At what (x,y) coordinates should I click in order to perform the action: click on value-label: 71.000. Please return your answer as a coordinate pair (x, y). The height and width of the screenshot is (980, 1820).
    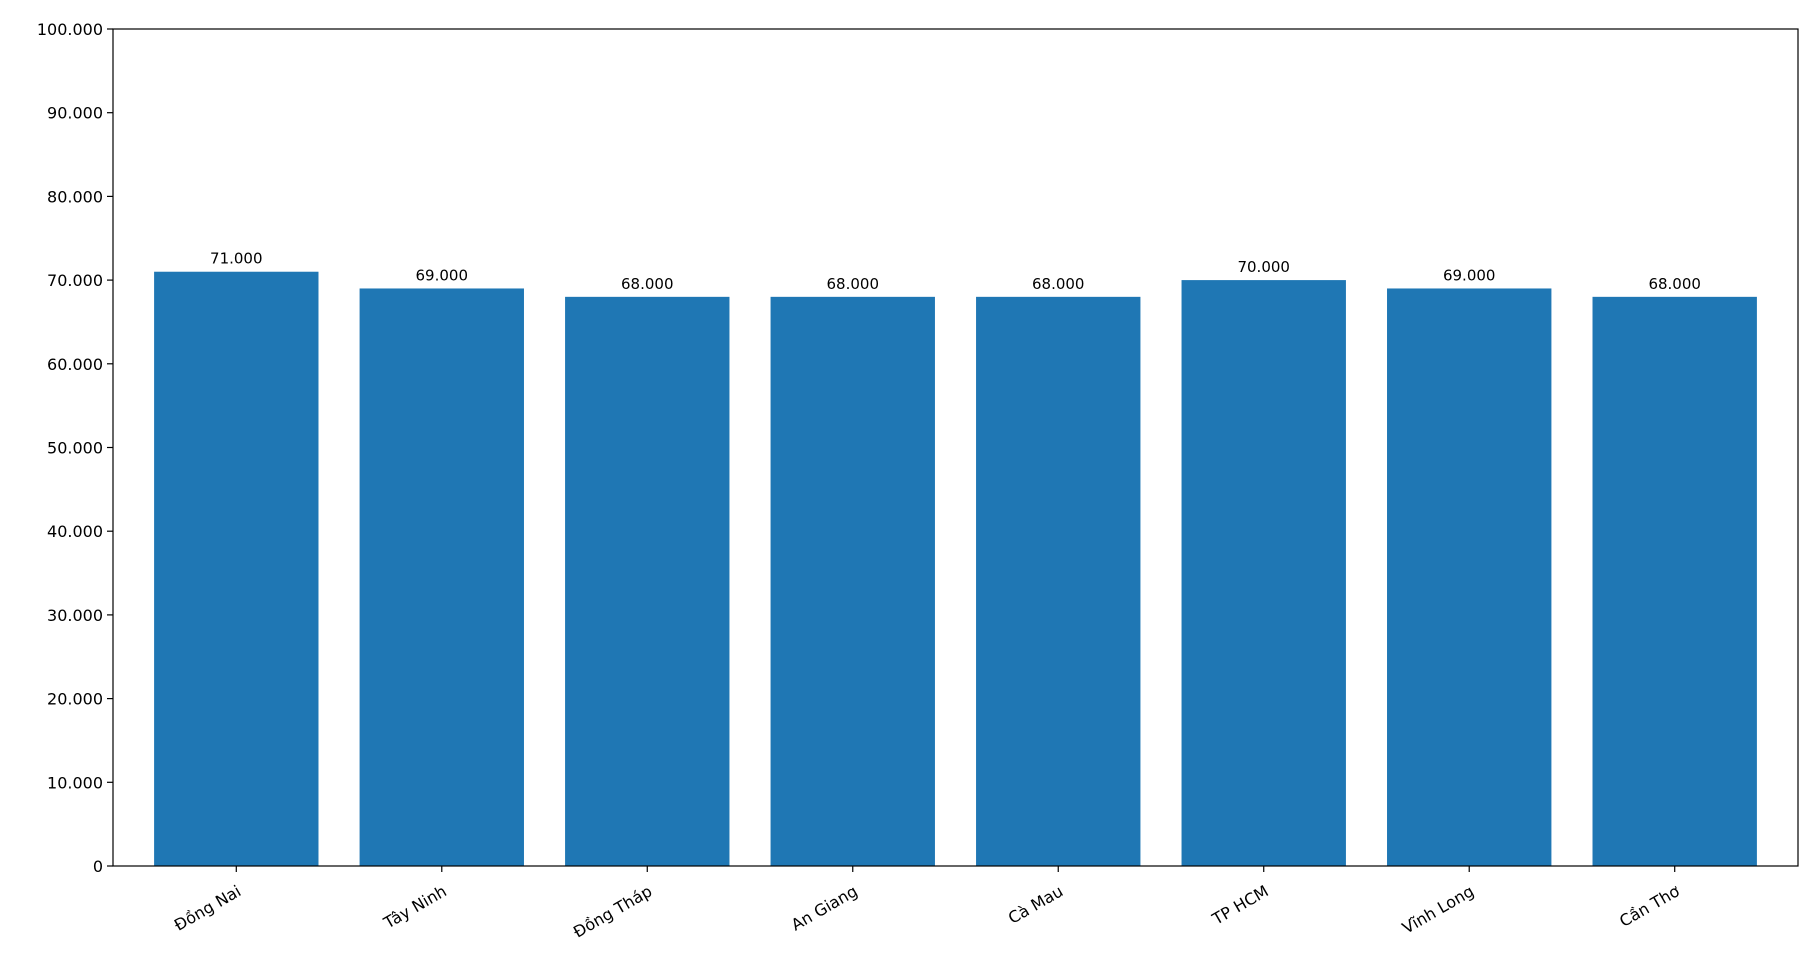
    Looking at the image, I should click on (236, 259).